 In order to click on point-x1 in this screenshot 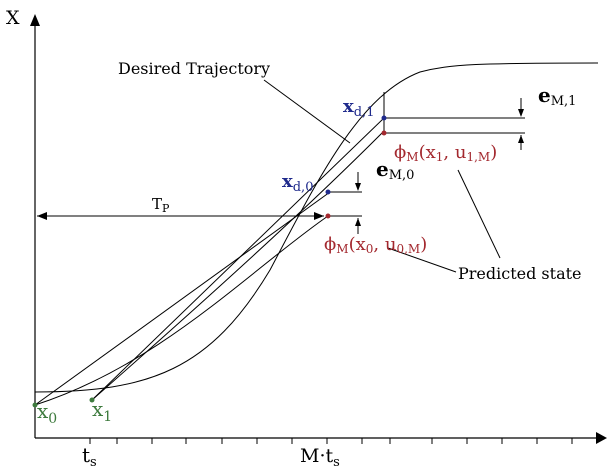, I will do `click(92, 400)`.